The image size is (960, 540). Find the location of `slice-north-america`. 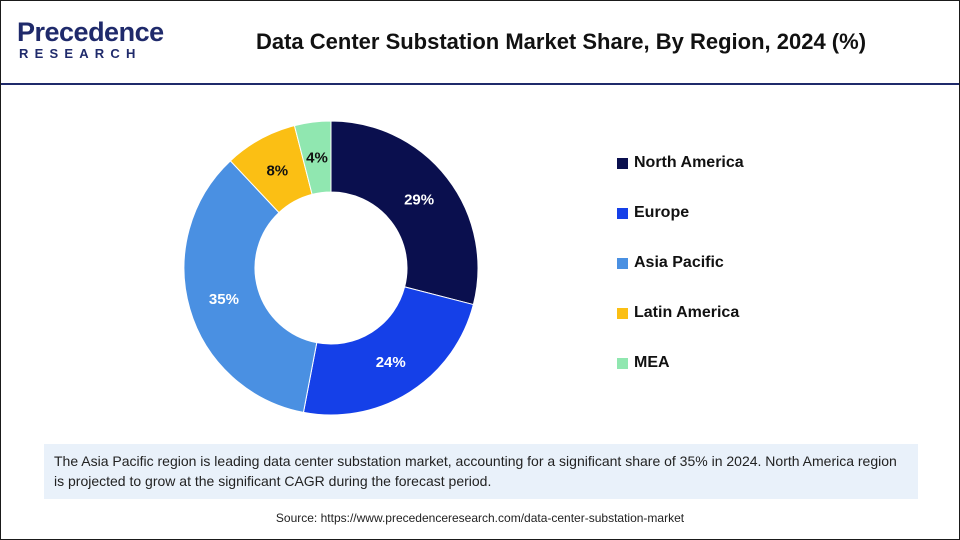

slice-north-america is located at coordinates (404, 213).